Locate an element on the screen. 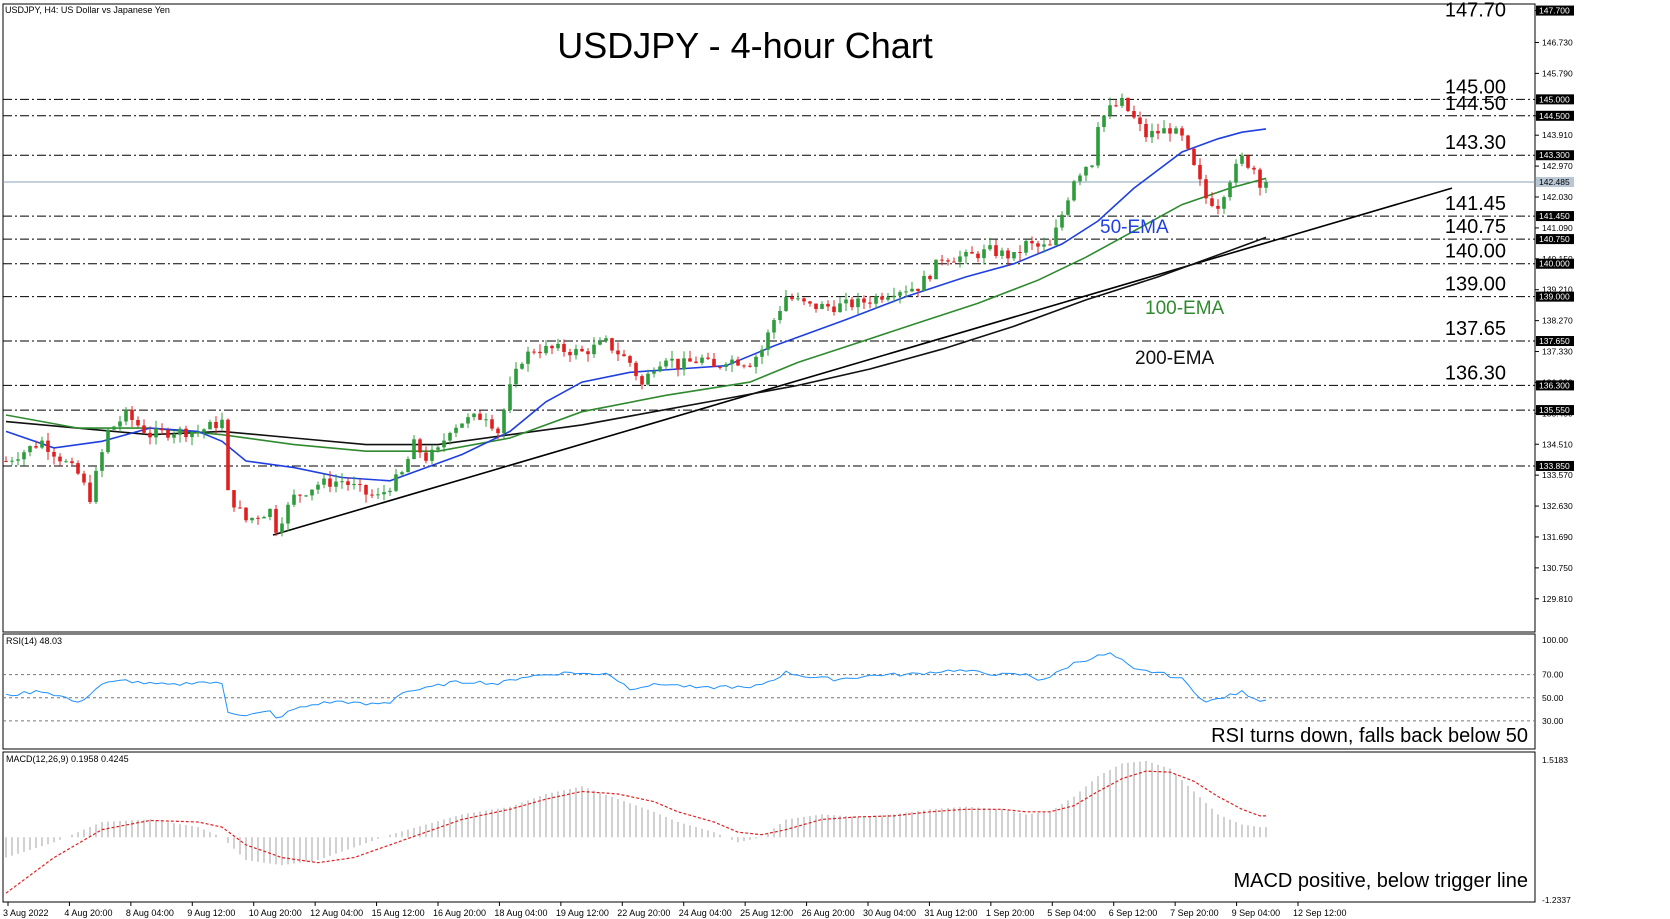  level-price-tag: 141.450 is located at coordinates (1554, 216).